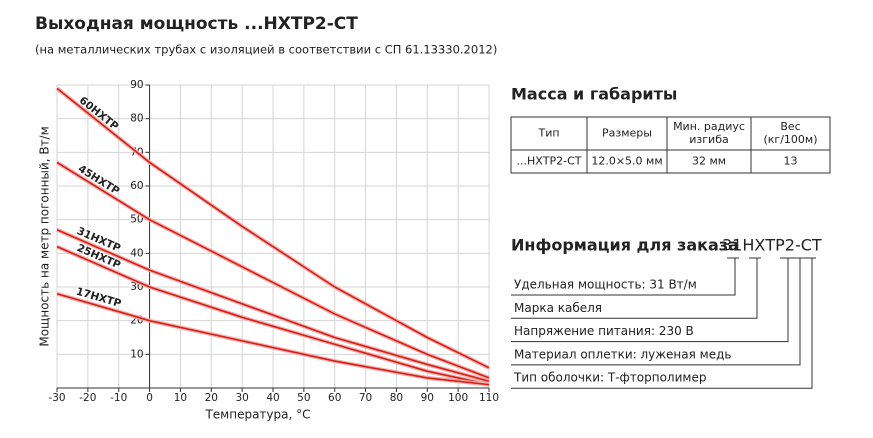 This screenshot has width=873, height=438. Describe the element at coordinates (427, 398) in the screenshot. I see `x-tick-label: 90` at that location.